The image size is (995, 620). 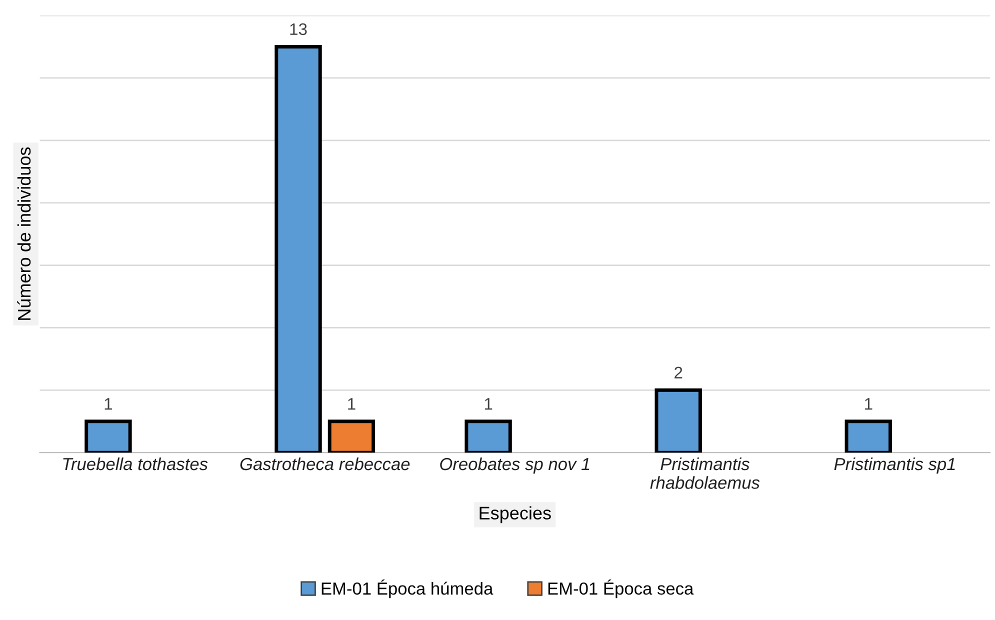 What do you see at coordinates (705, 473) in the screenshot?
I see `x-tick-label: Pristimantis rhabdolaemus` at bounding box center [705, 473].